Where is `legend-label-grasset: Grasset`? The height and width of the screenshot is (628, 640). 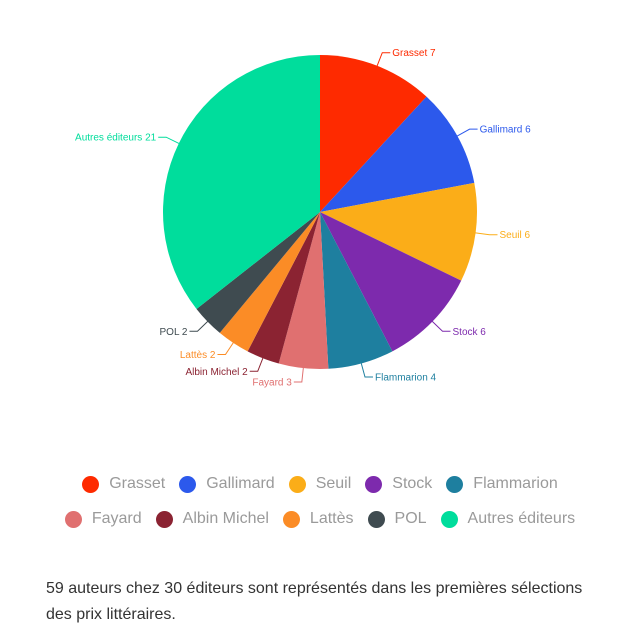
legend-label-grasset: Grasset is located at coordinates (137, 483).